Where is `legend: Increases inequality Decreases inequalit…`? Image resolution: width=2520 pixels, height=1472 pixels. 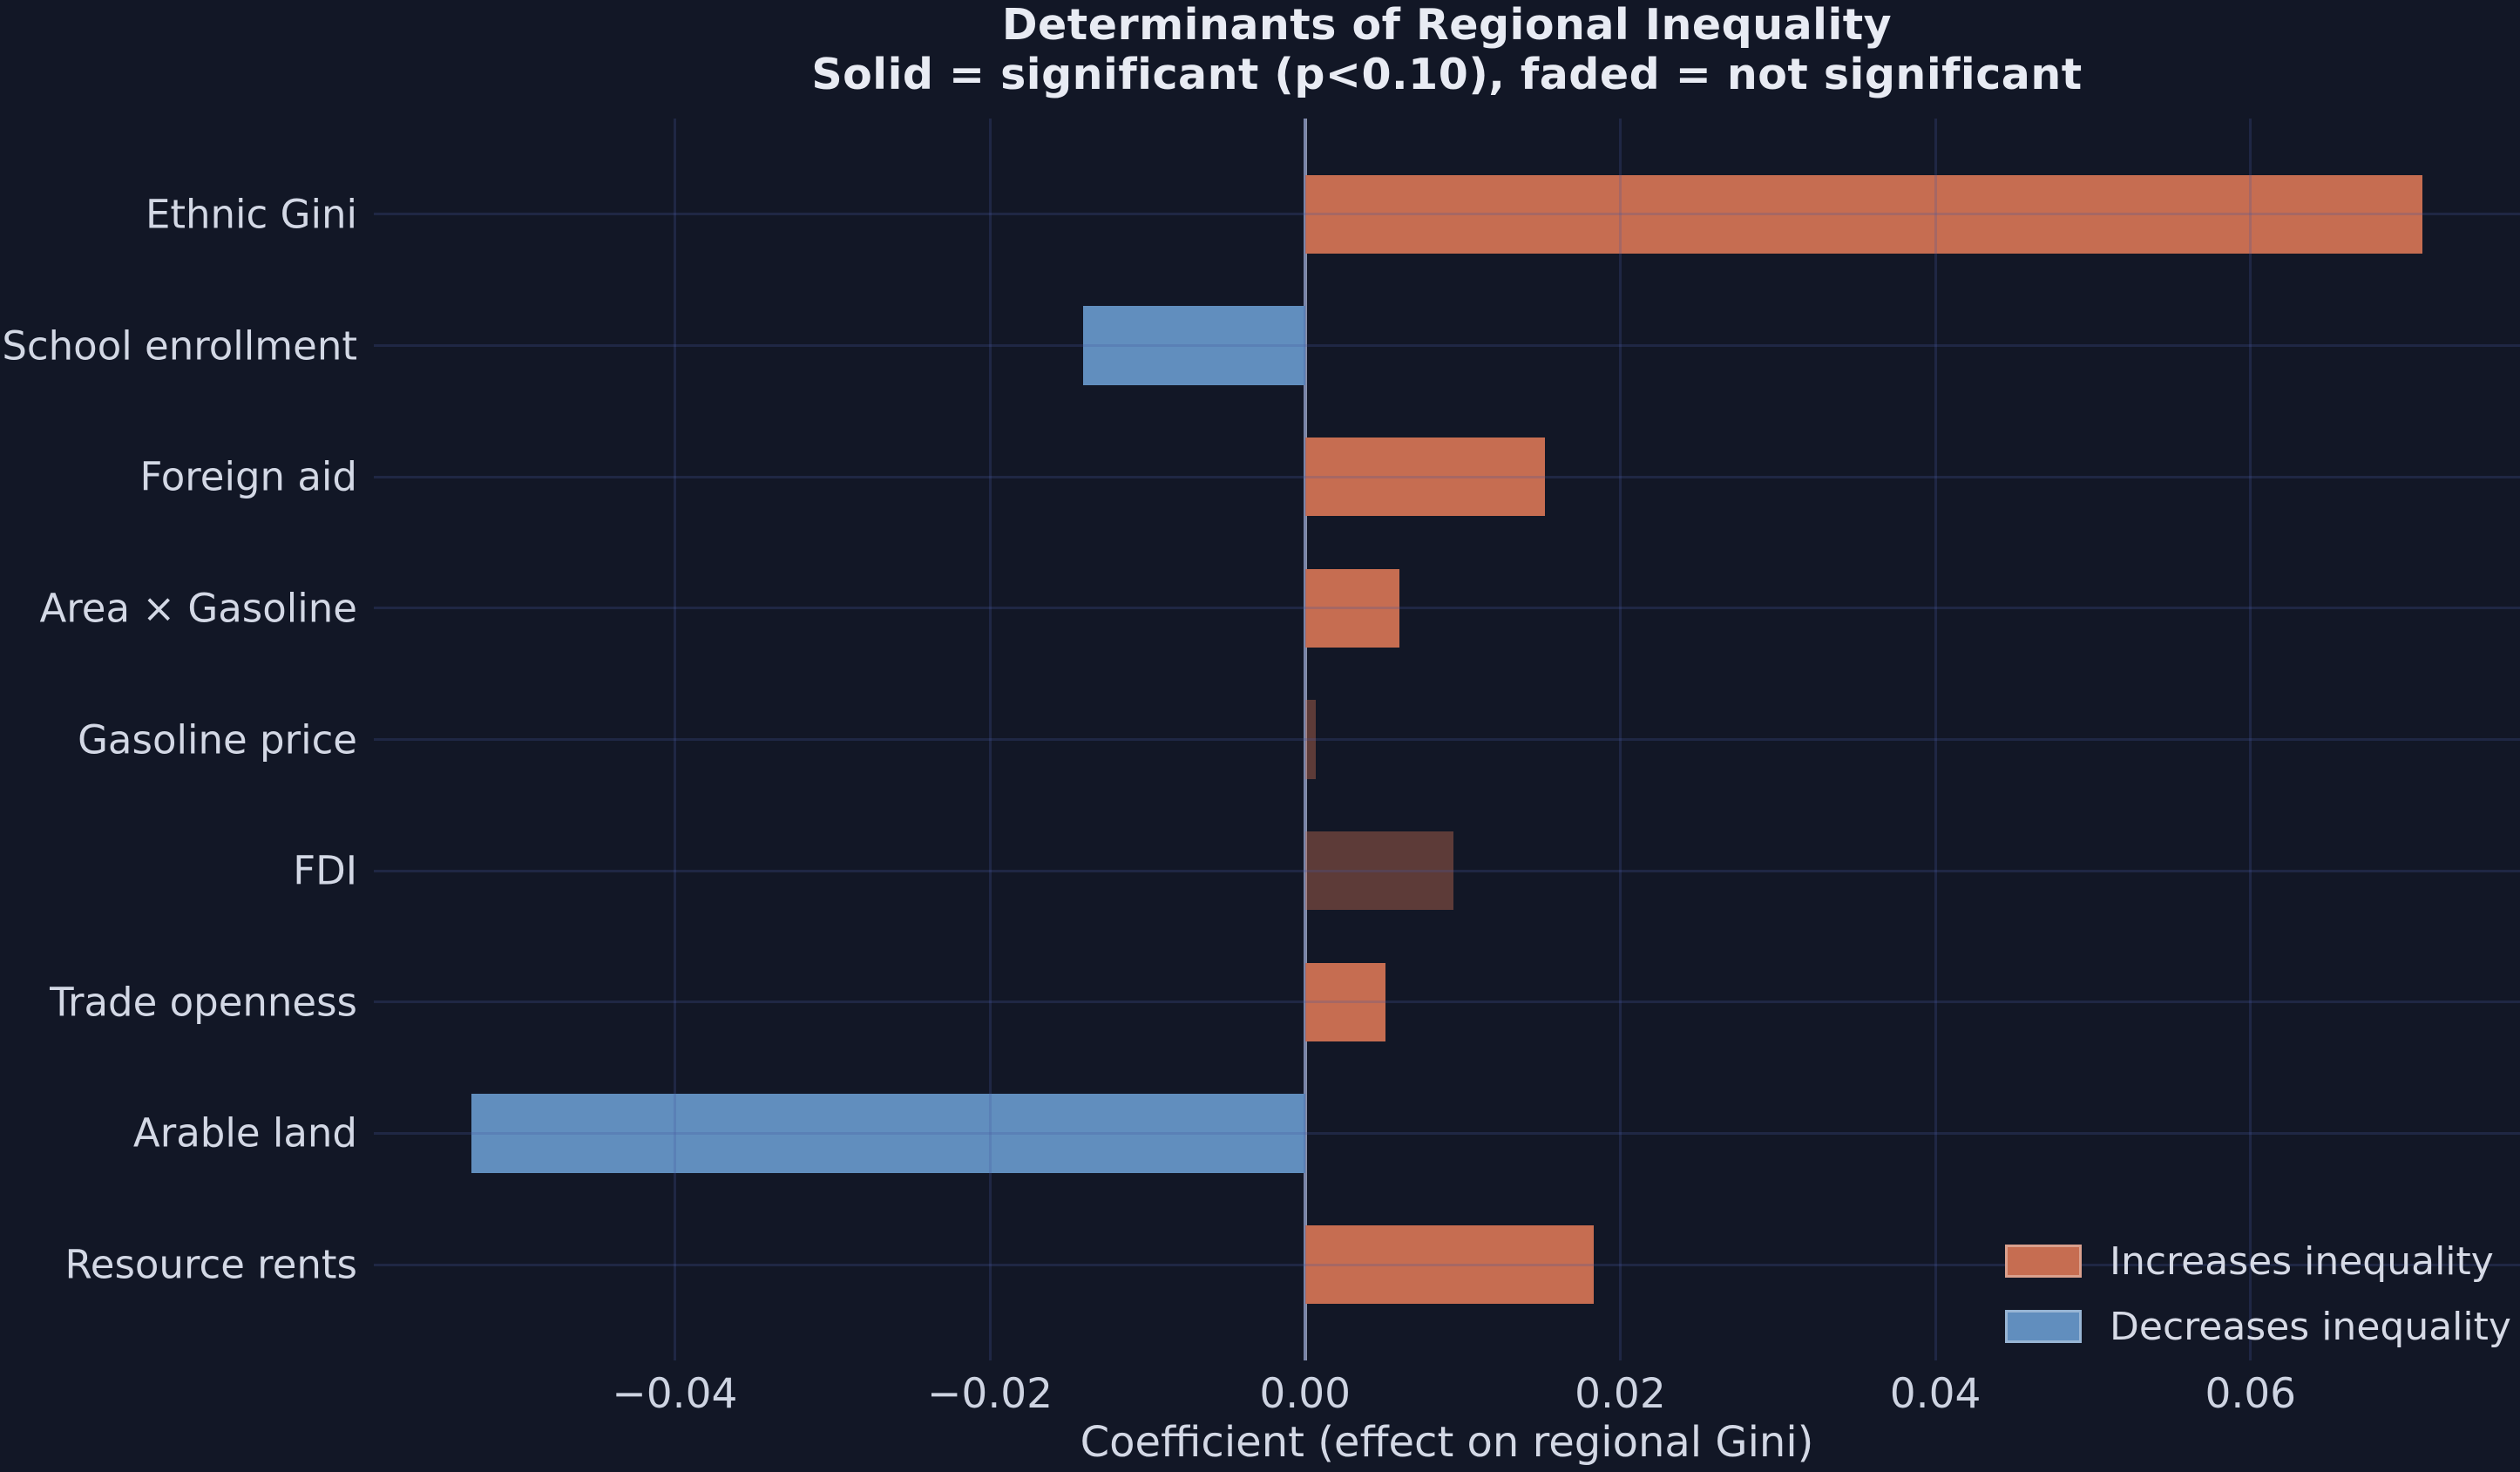 legend: Increases inequality Decreases inequalit… is located at coordinates (2258, 1305).